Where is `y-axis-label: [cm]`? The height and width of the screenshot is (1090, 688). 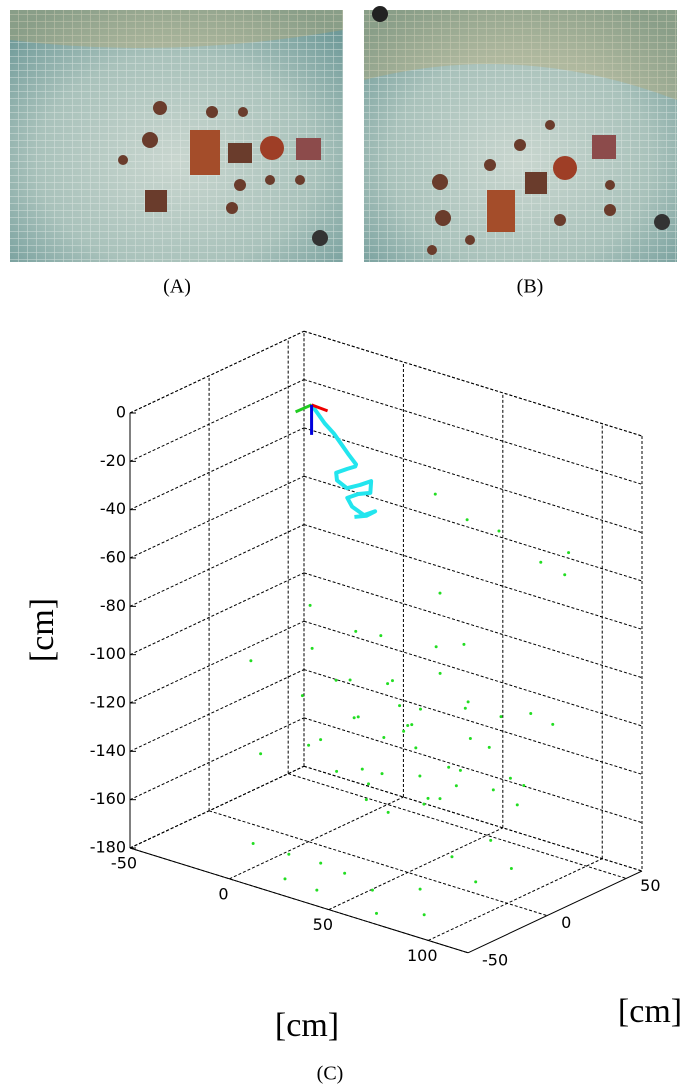 y-axis-label: [cm] is located at coordinates (650, 1011).